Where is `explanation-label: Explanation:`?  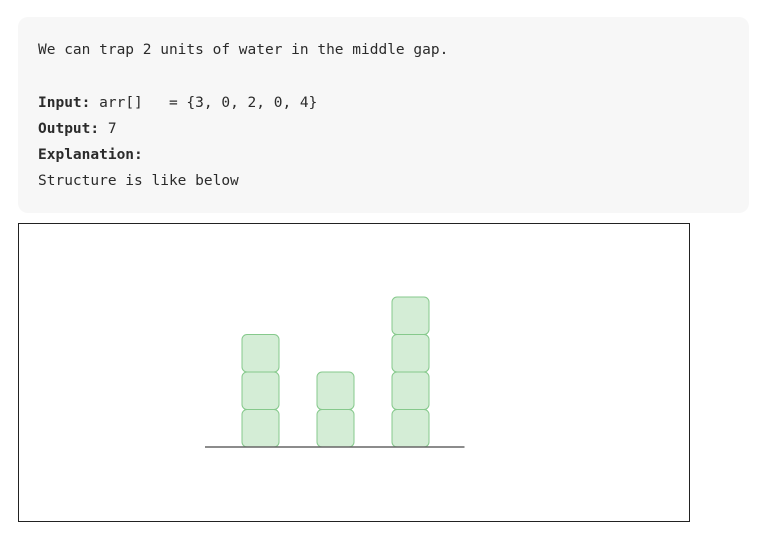
explanation-label: Explanation: is located at coordinates (90, 155).